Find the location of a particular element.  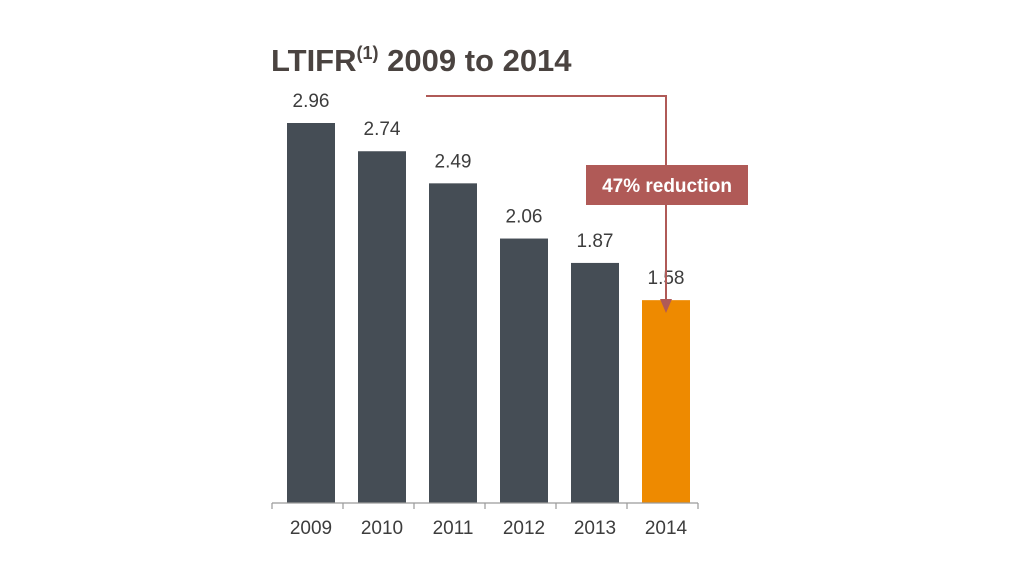

reduction-arrow-line is located at coordinates (546, 197).